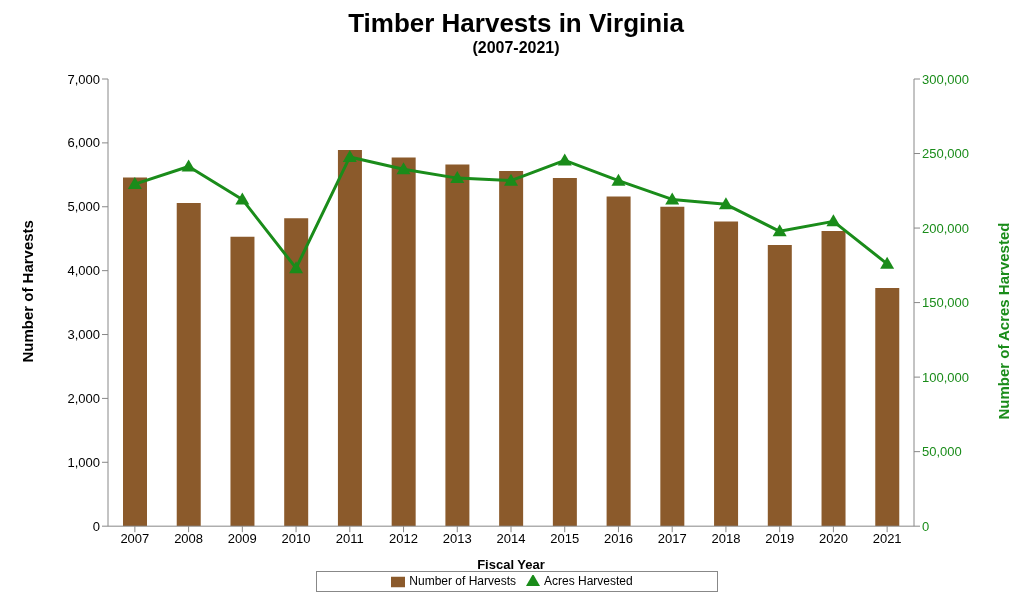  Describe the element at coordinates (135, 539) in the screenshot. I see `x-tick-label: 2007` at that location.